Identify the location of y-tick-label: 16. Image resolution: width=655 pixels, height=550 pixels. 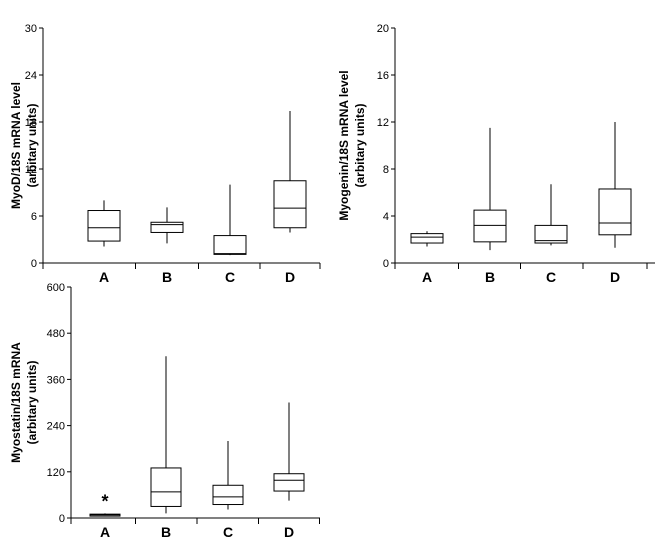
(383, 76).